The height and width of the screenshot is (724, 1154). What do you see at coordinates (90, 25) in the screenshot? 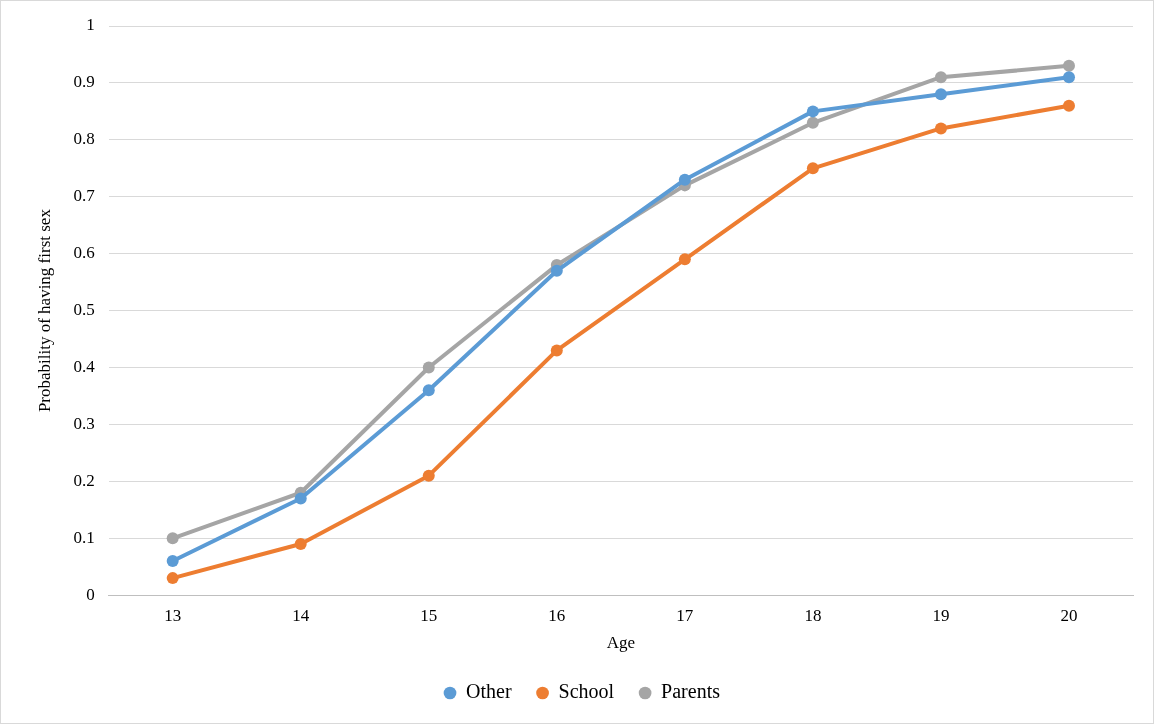
I see `y-tick-label: 1` at bounding box center [90, 25].